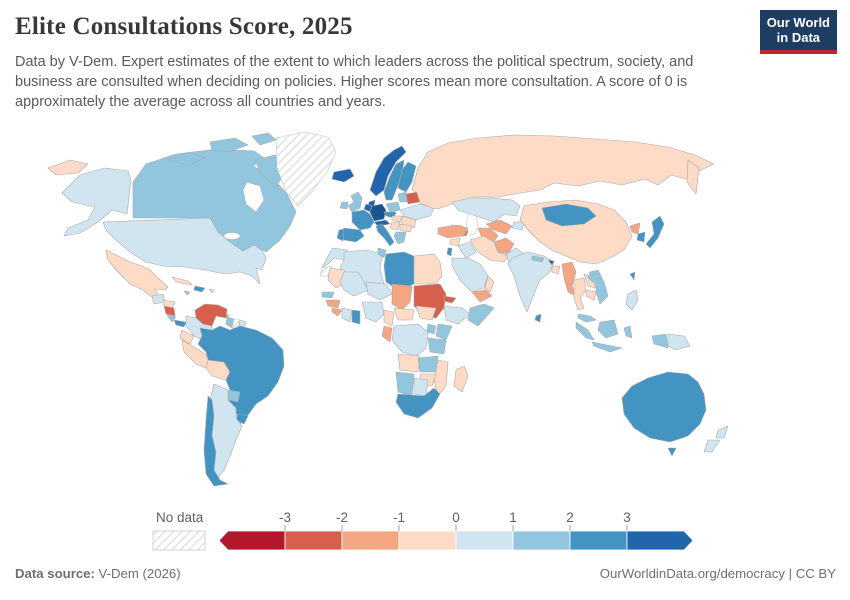 Image resolution: width=850 pixels, height=600 pixels. What do you see at coordinates (313, 540) in the screenshot?
I see `legend-segment-neg3-neg2` at bounding box center [313, 540].